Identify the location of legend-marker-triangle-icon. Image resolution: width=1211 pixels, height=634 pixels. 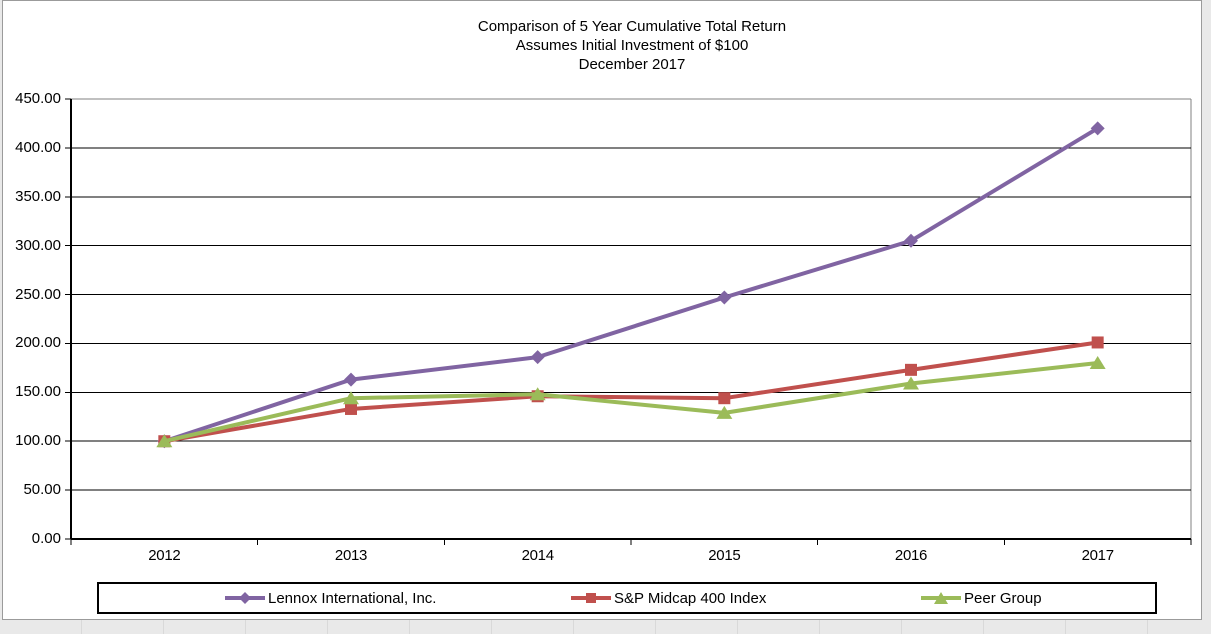
(941, 598).